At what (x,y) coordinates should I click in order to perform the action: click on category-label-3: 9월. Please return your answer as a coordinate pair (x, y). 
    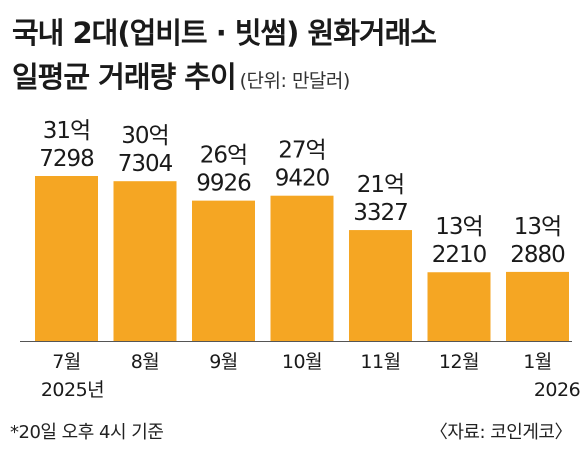
    Looking at the image, I should click on (223, 362).